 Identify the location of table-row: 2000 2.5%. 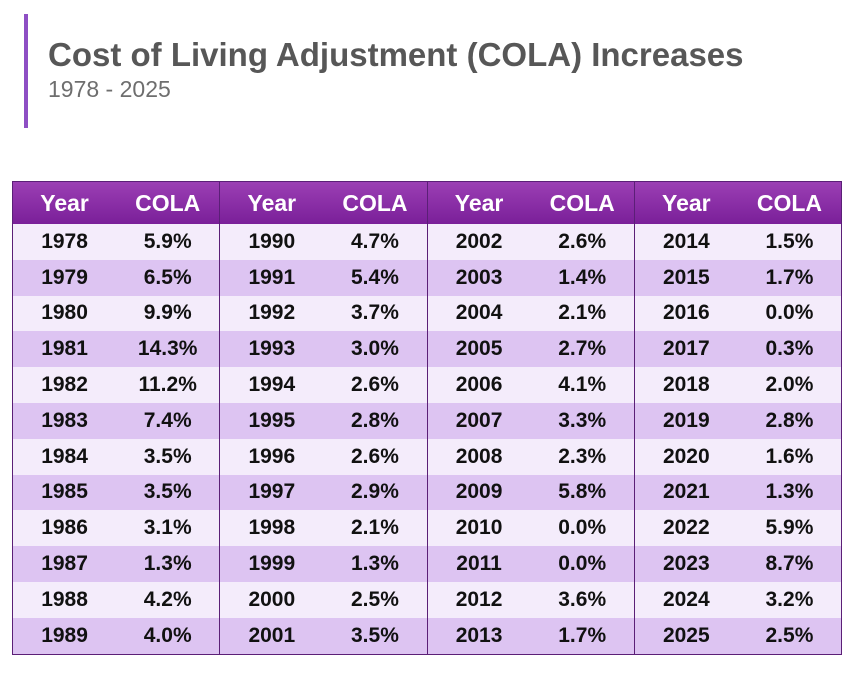
(323, 599).